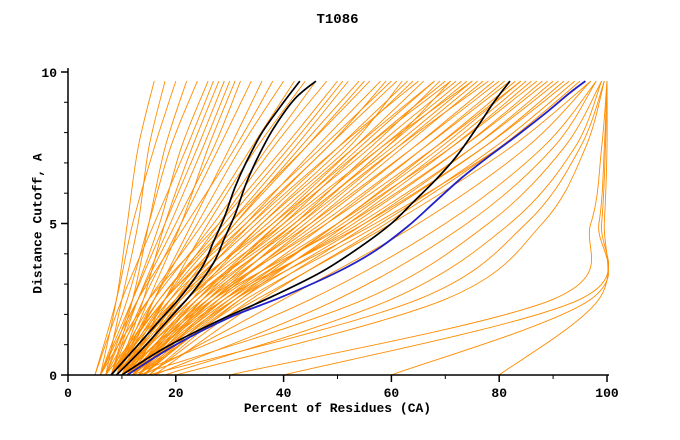 The width and height of the screenshot is (680, 440). I want to click on x-tick-label: 20, so click(176, 393).